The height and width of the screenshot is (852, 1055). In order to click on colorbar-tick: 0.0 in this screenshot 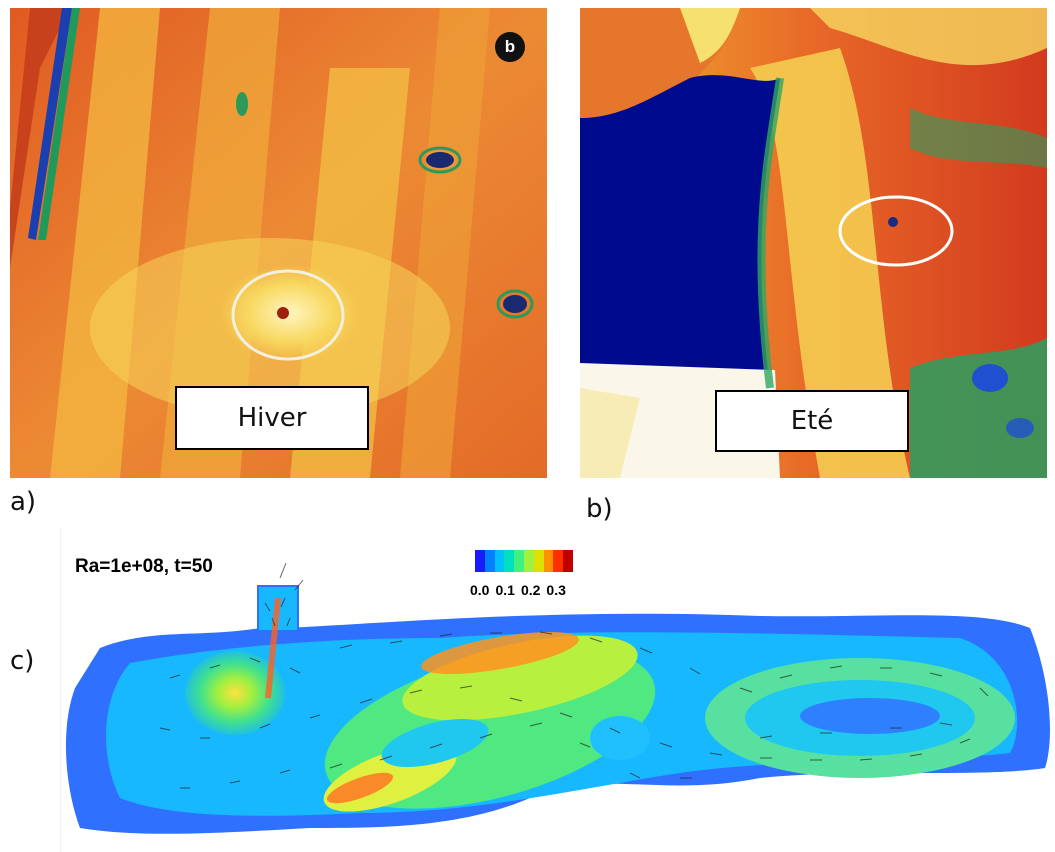, I will do `click(480, 590)`.